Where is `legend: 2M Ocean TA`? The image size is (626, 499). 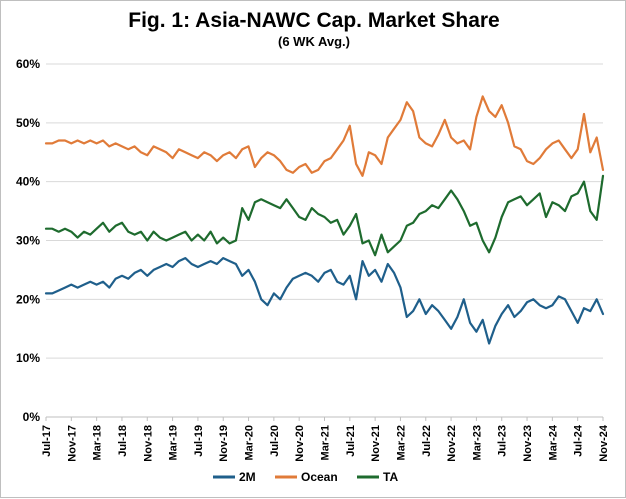
legend: 2M Ocean TA is located at coordinates (305, 477).